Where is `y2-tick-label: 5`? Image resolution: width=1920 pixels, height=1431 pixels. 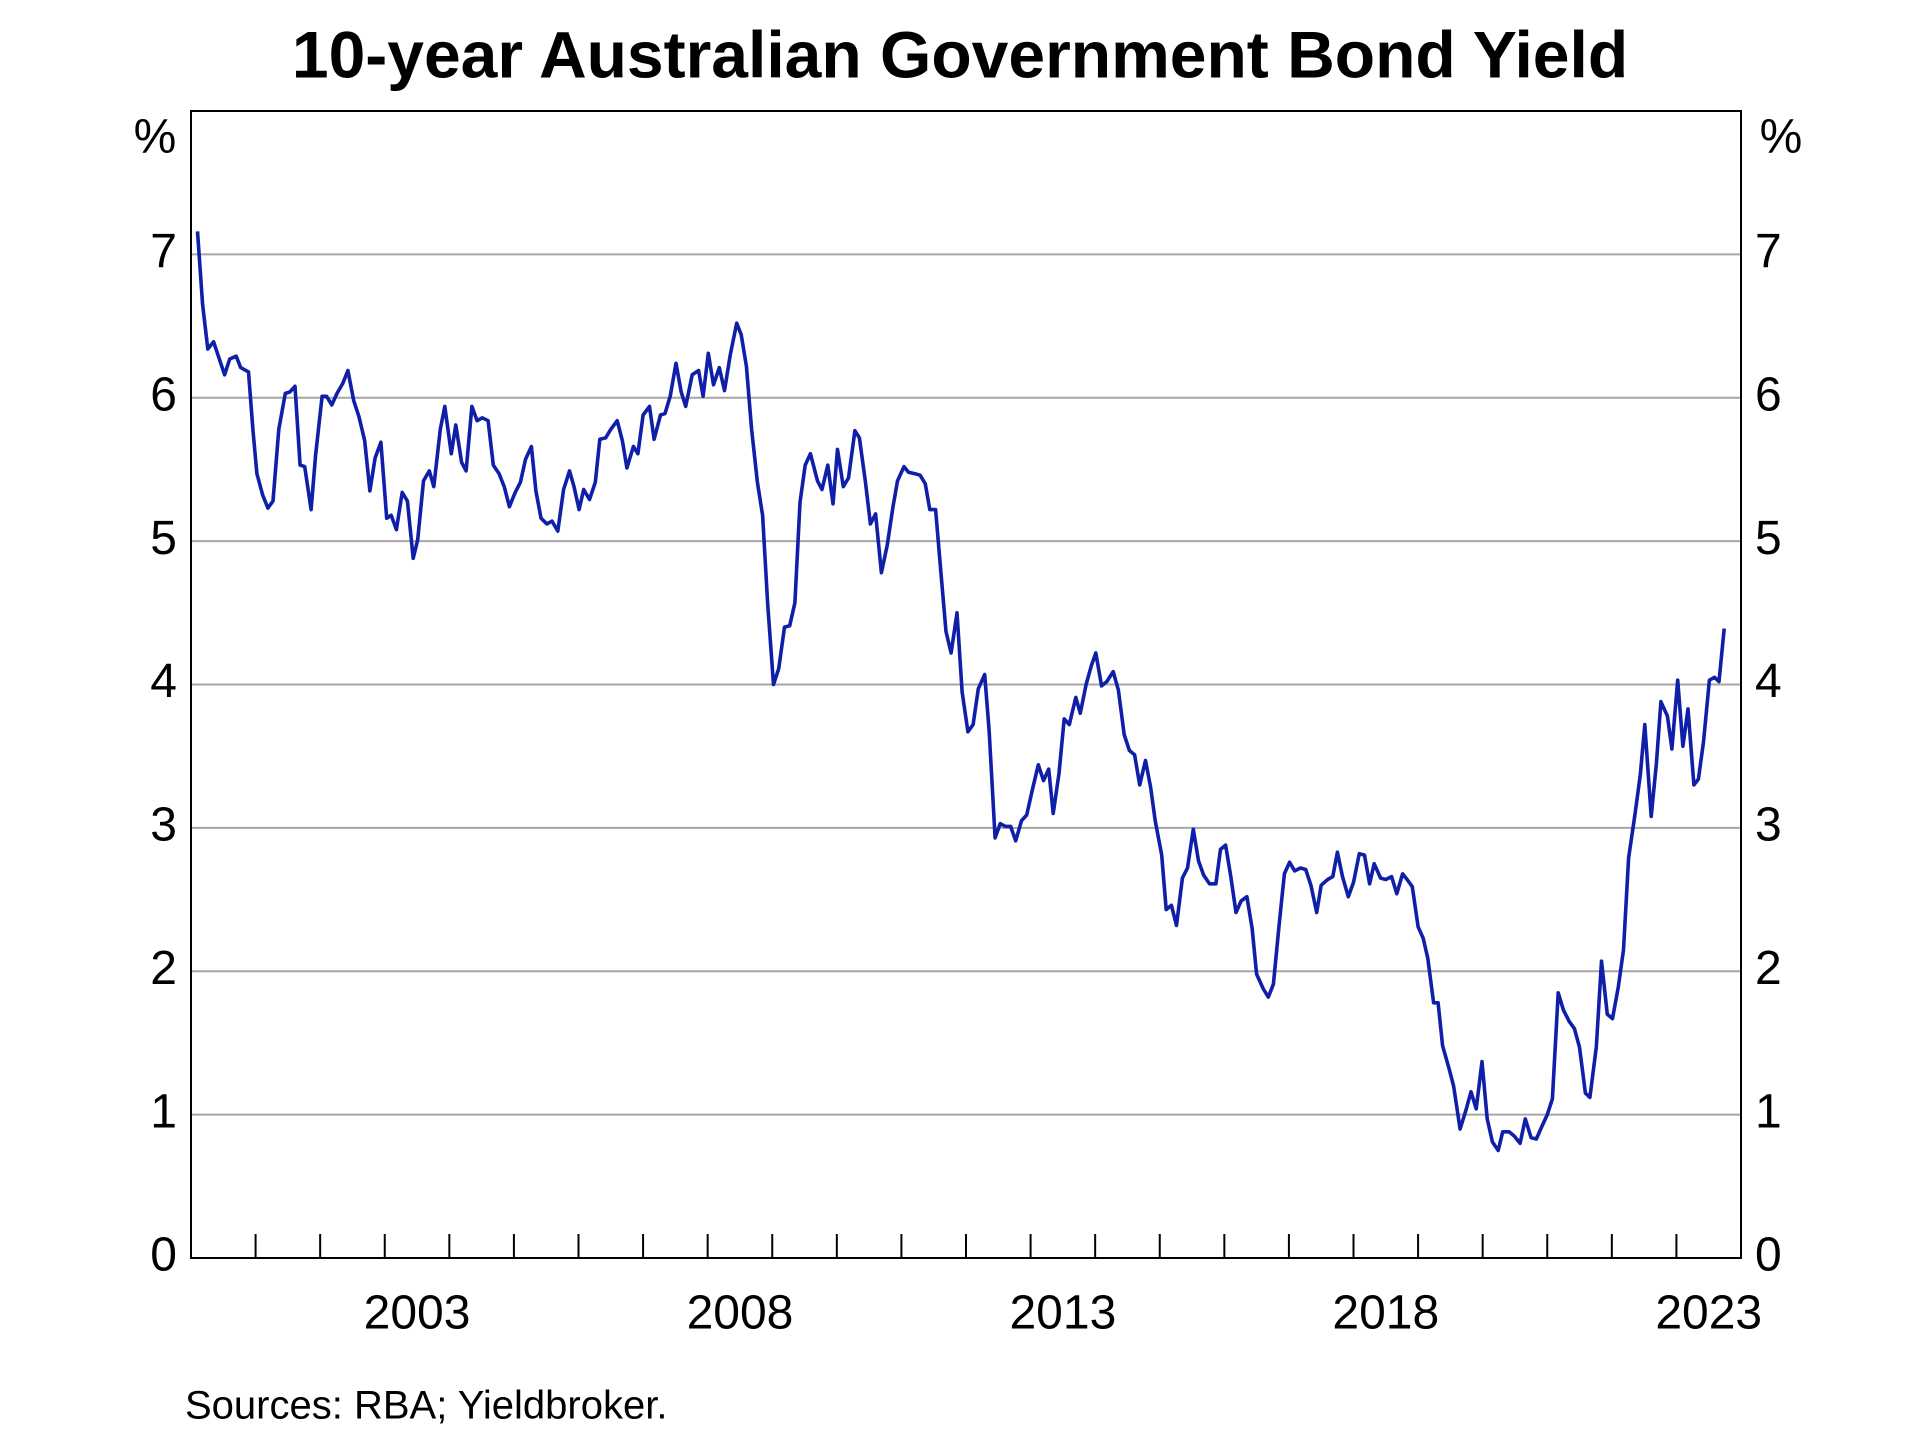 y2-tick-label: 5 is located at coordinates (1768, 538).